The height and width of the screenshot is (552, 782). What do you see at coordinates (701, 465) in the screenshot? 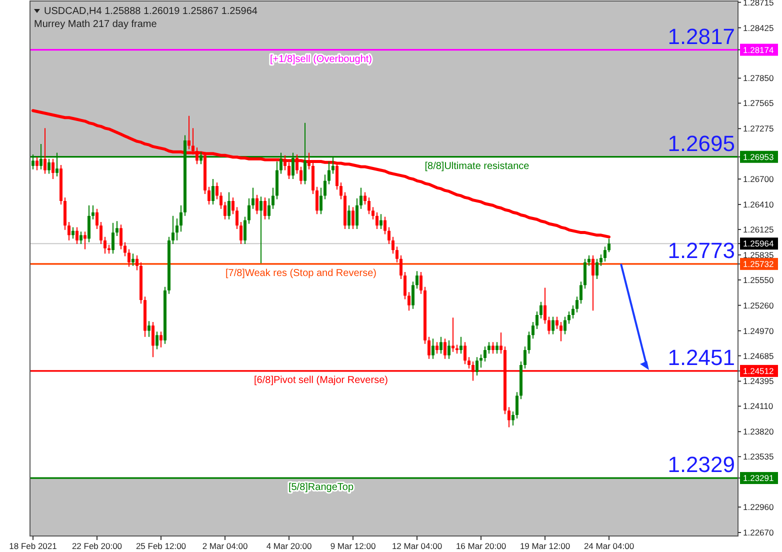
I see `annotation: 1.2329` at bounding box center [701, 465].